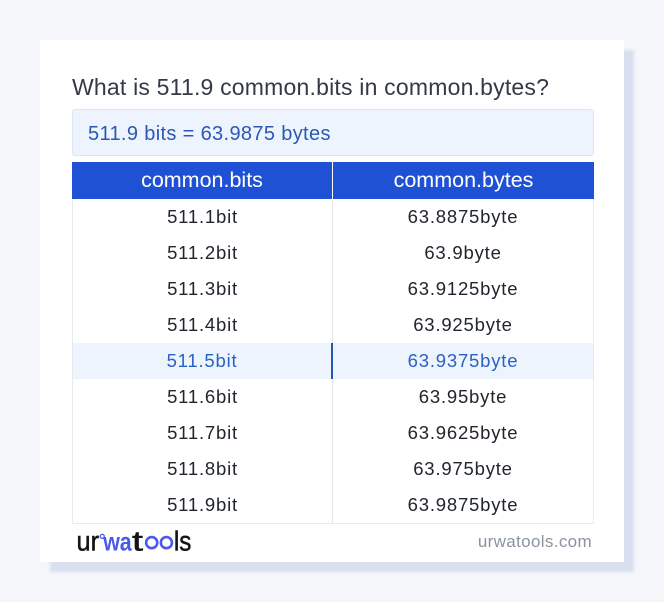  I want to click on svg-text: wa, so click(117, 541).